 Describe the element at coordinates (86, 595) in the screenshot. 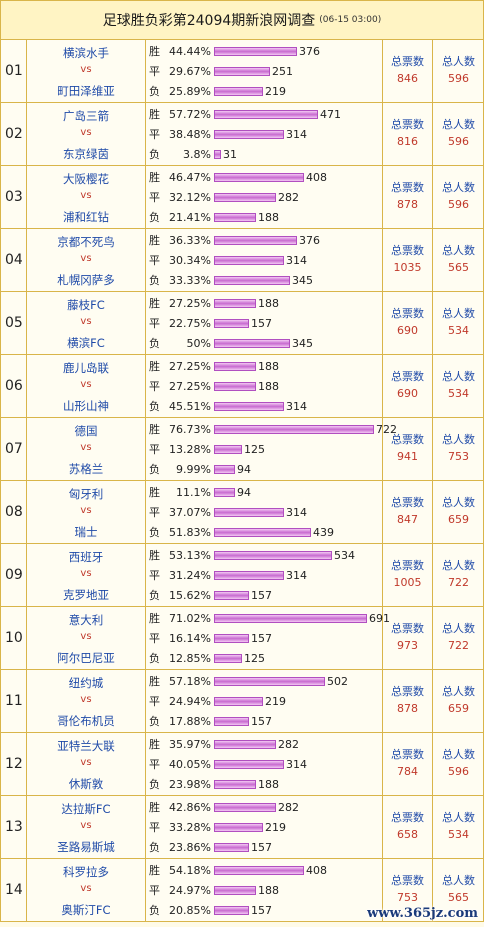

I see `away-team-link: 克罗地亚` at that location.